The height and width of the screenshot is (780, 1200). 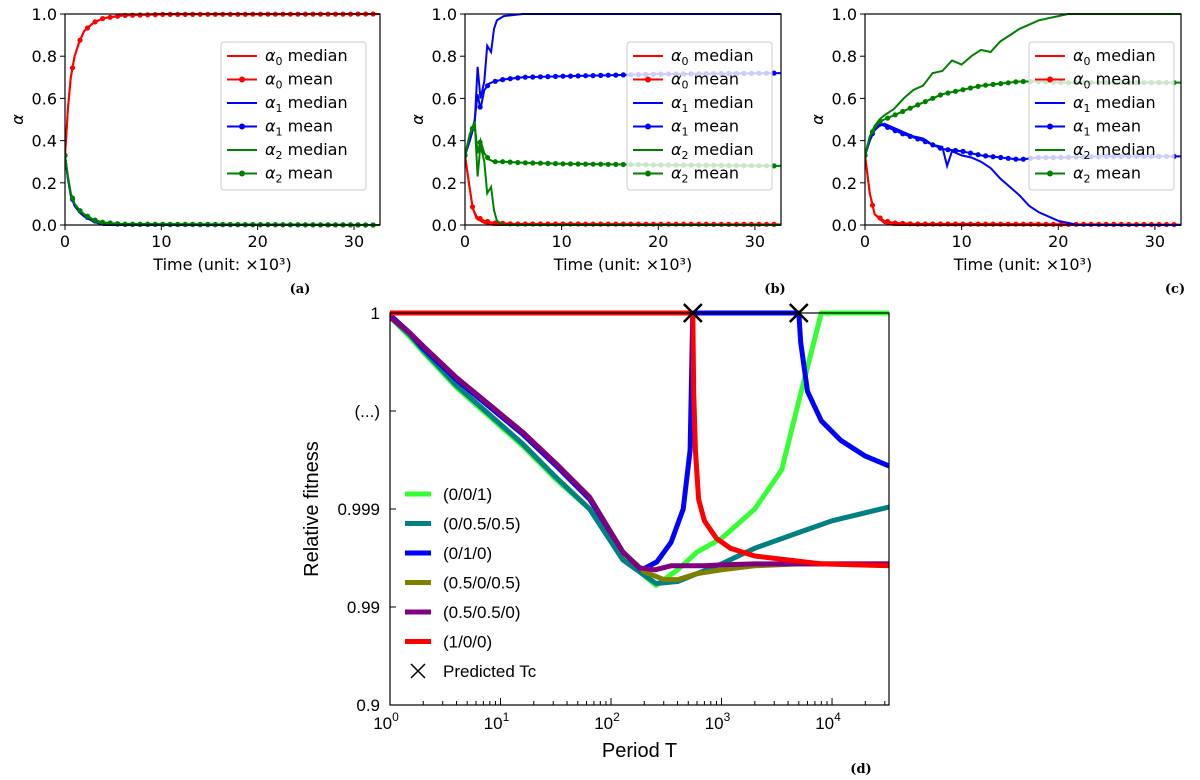 What do you see at coordinates (44, 183) in the screenshot?
I see `y-tick-label: 0.2` at bounding box center [44, 183].